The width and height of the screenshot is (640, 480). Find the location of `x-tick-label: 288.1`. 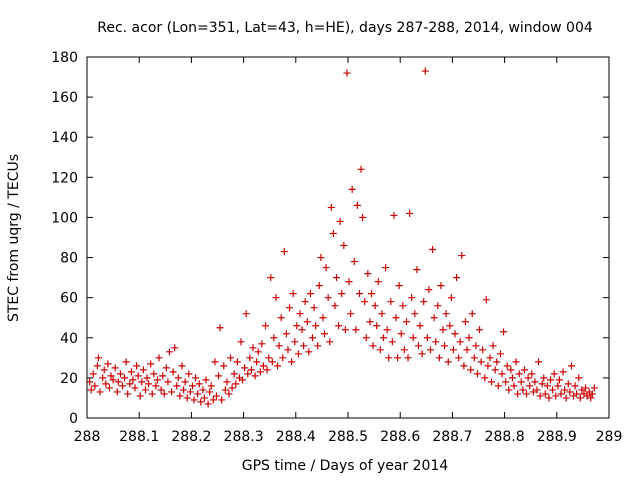

x-tick-label: 288.1 is located at coordinates (139, 437).